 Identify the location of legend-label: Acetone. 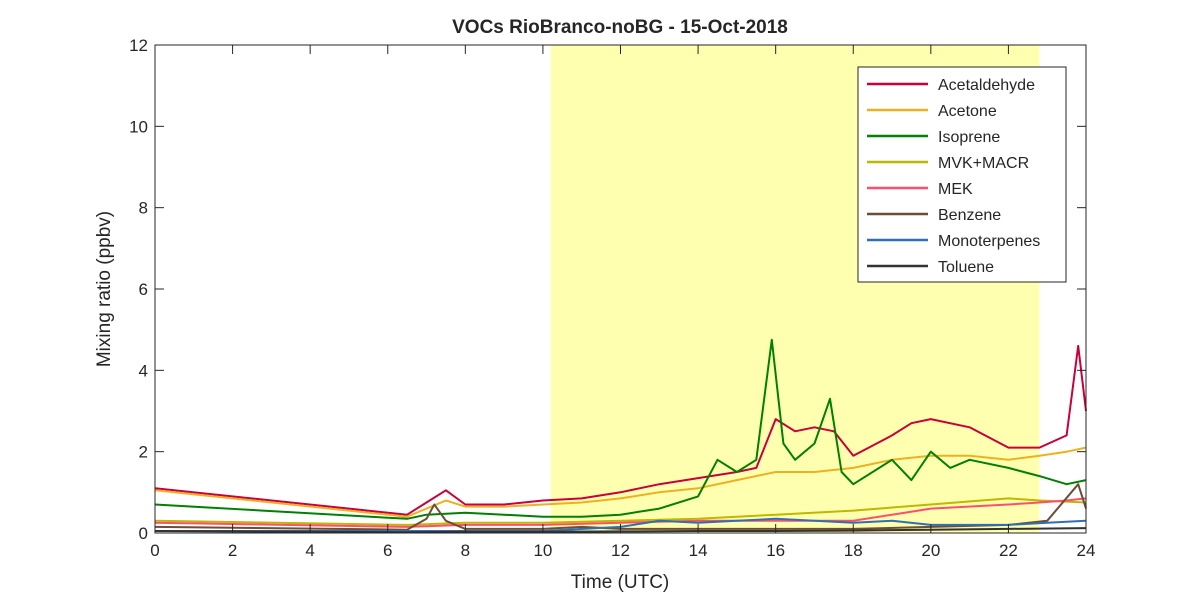
(967, 111).